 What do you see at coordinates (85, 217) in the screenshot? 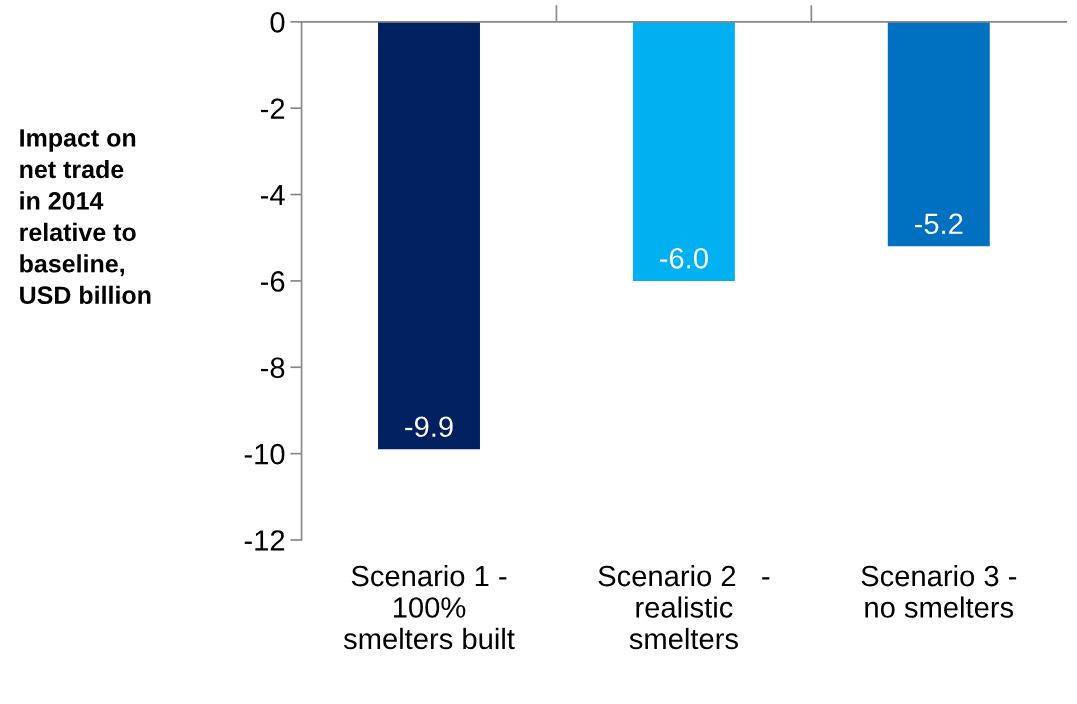
I see `y-axis-title: Impact on net trade in 2014 relative to baseline, USD billion` at bounding box center [85, 217].